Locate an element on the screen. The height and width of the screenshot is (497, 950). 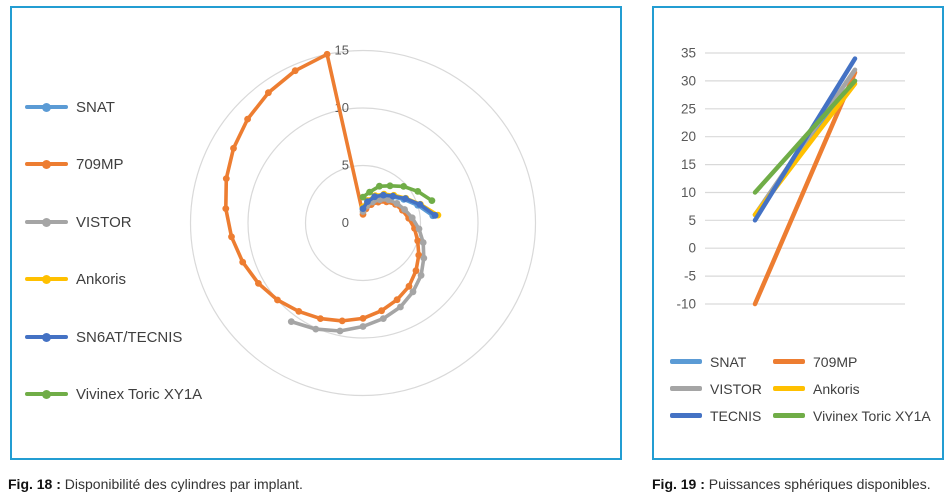
fig18-caption-text: Disponibilité des cylindres par implant. is located at coordinates (181, 484).